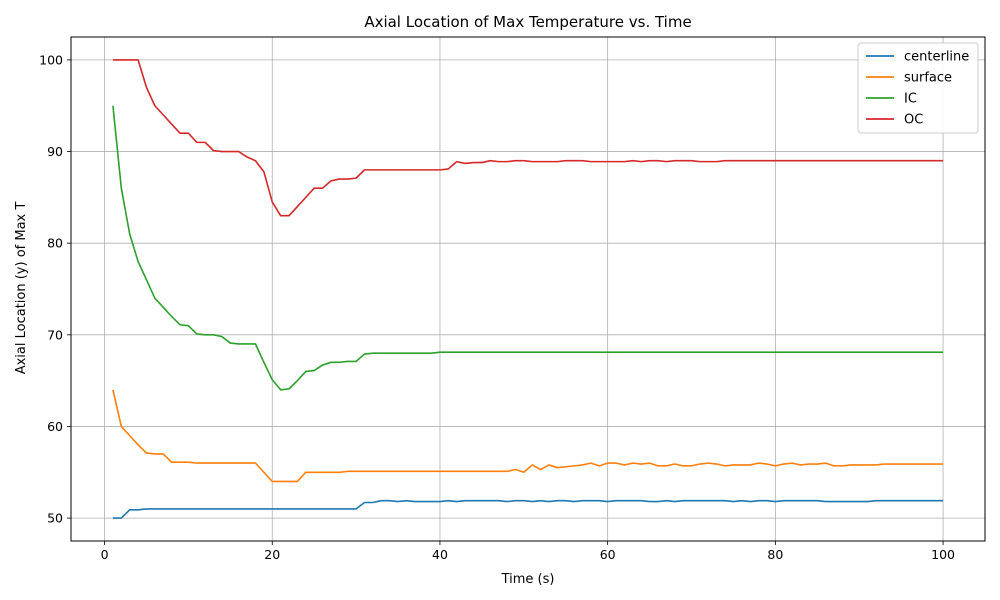 Image resolution: width=1000 pixels, height=600 pixels. I want to click on y-tick-label: 50, so click(55, 518).